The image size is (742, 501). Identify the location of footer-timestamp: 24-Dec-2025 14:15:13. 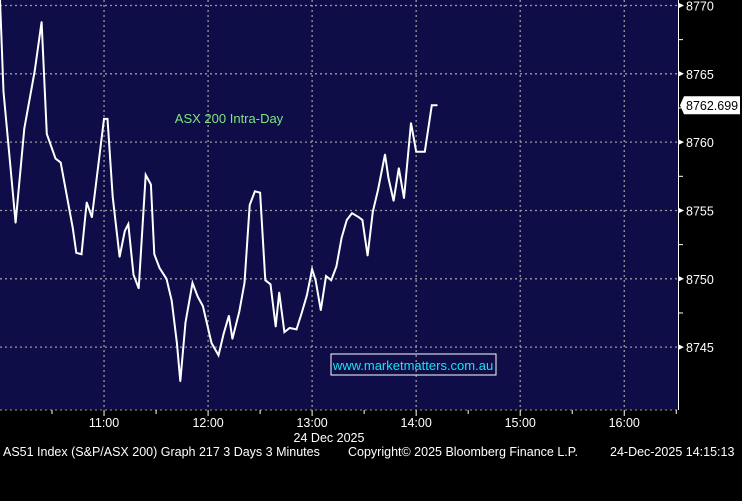
(672, 452).